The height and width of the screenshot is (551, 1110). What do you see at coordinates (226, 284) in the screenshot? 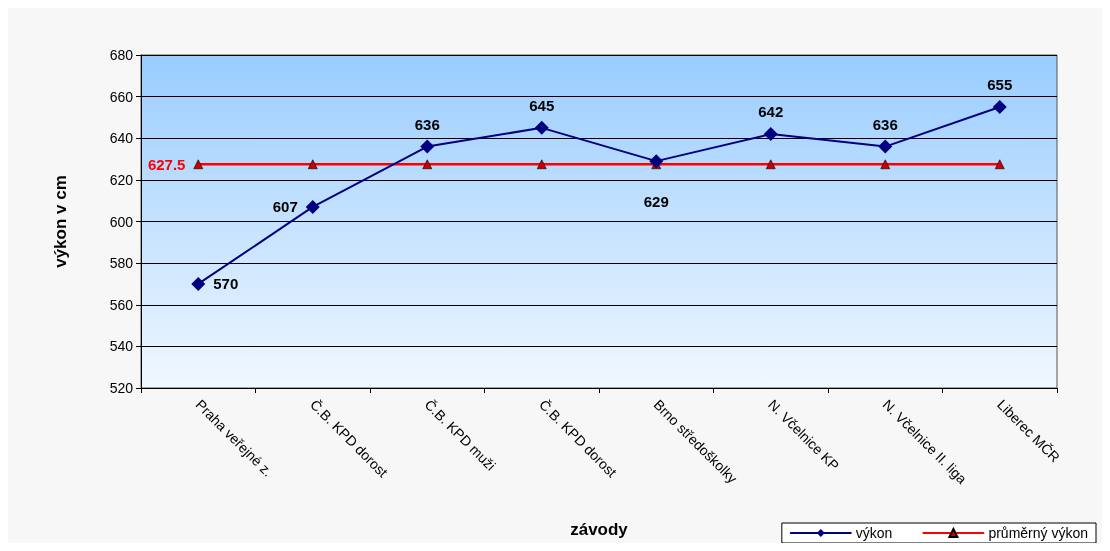
I see `data-label: 570` at bounding box center [226, 284].